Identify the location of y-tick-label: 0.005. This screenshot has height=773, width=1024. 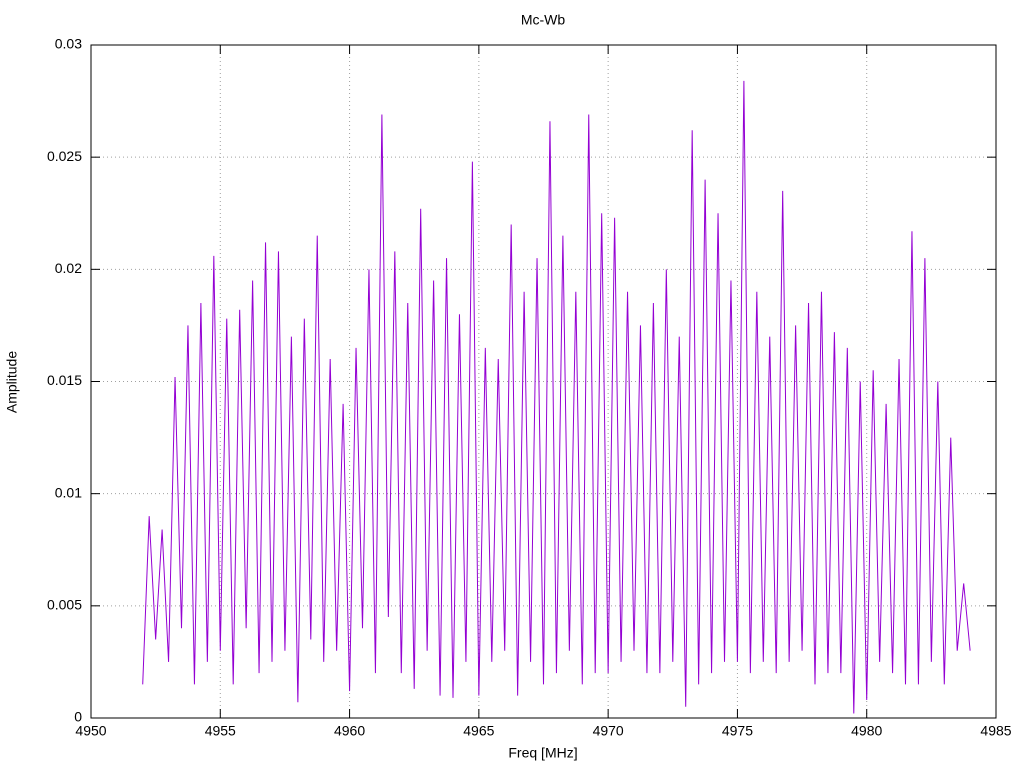
(64, 605).